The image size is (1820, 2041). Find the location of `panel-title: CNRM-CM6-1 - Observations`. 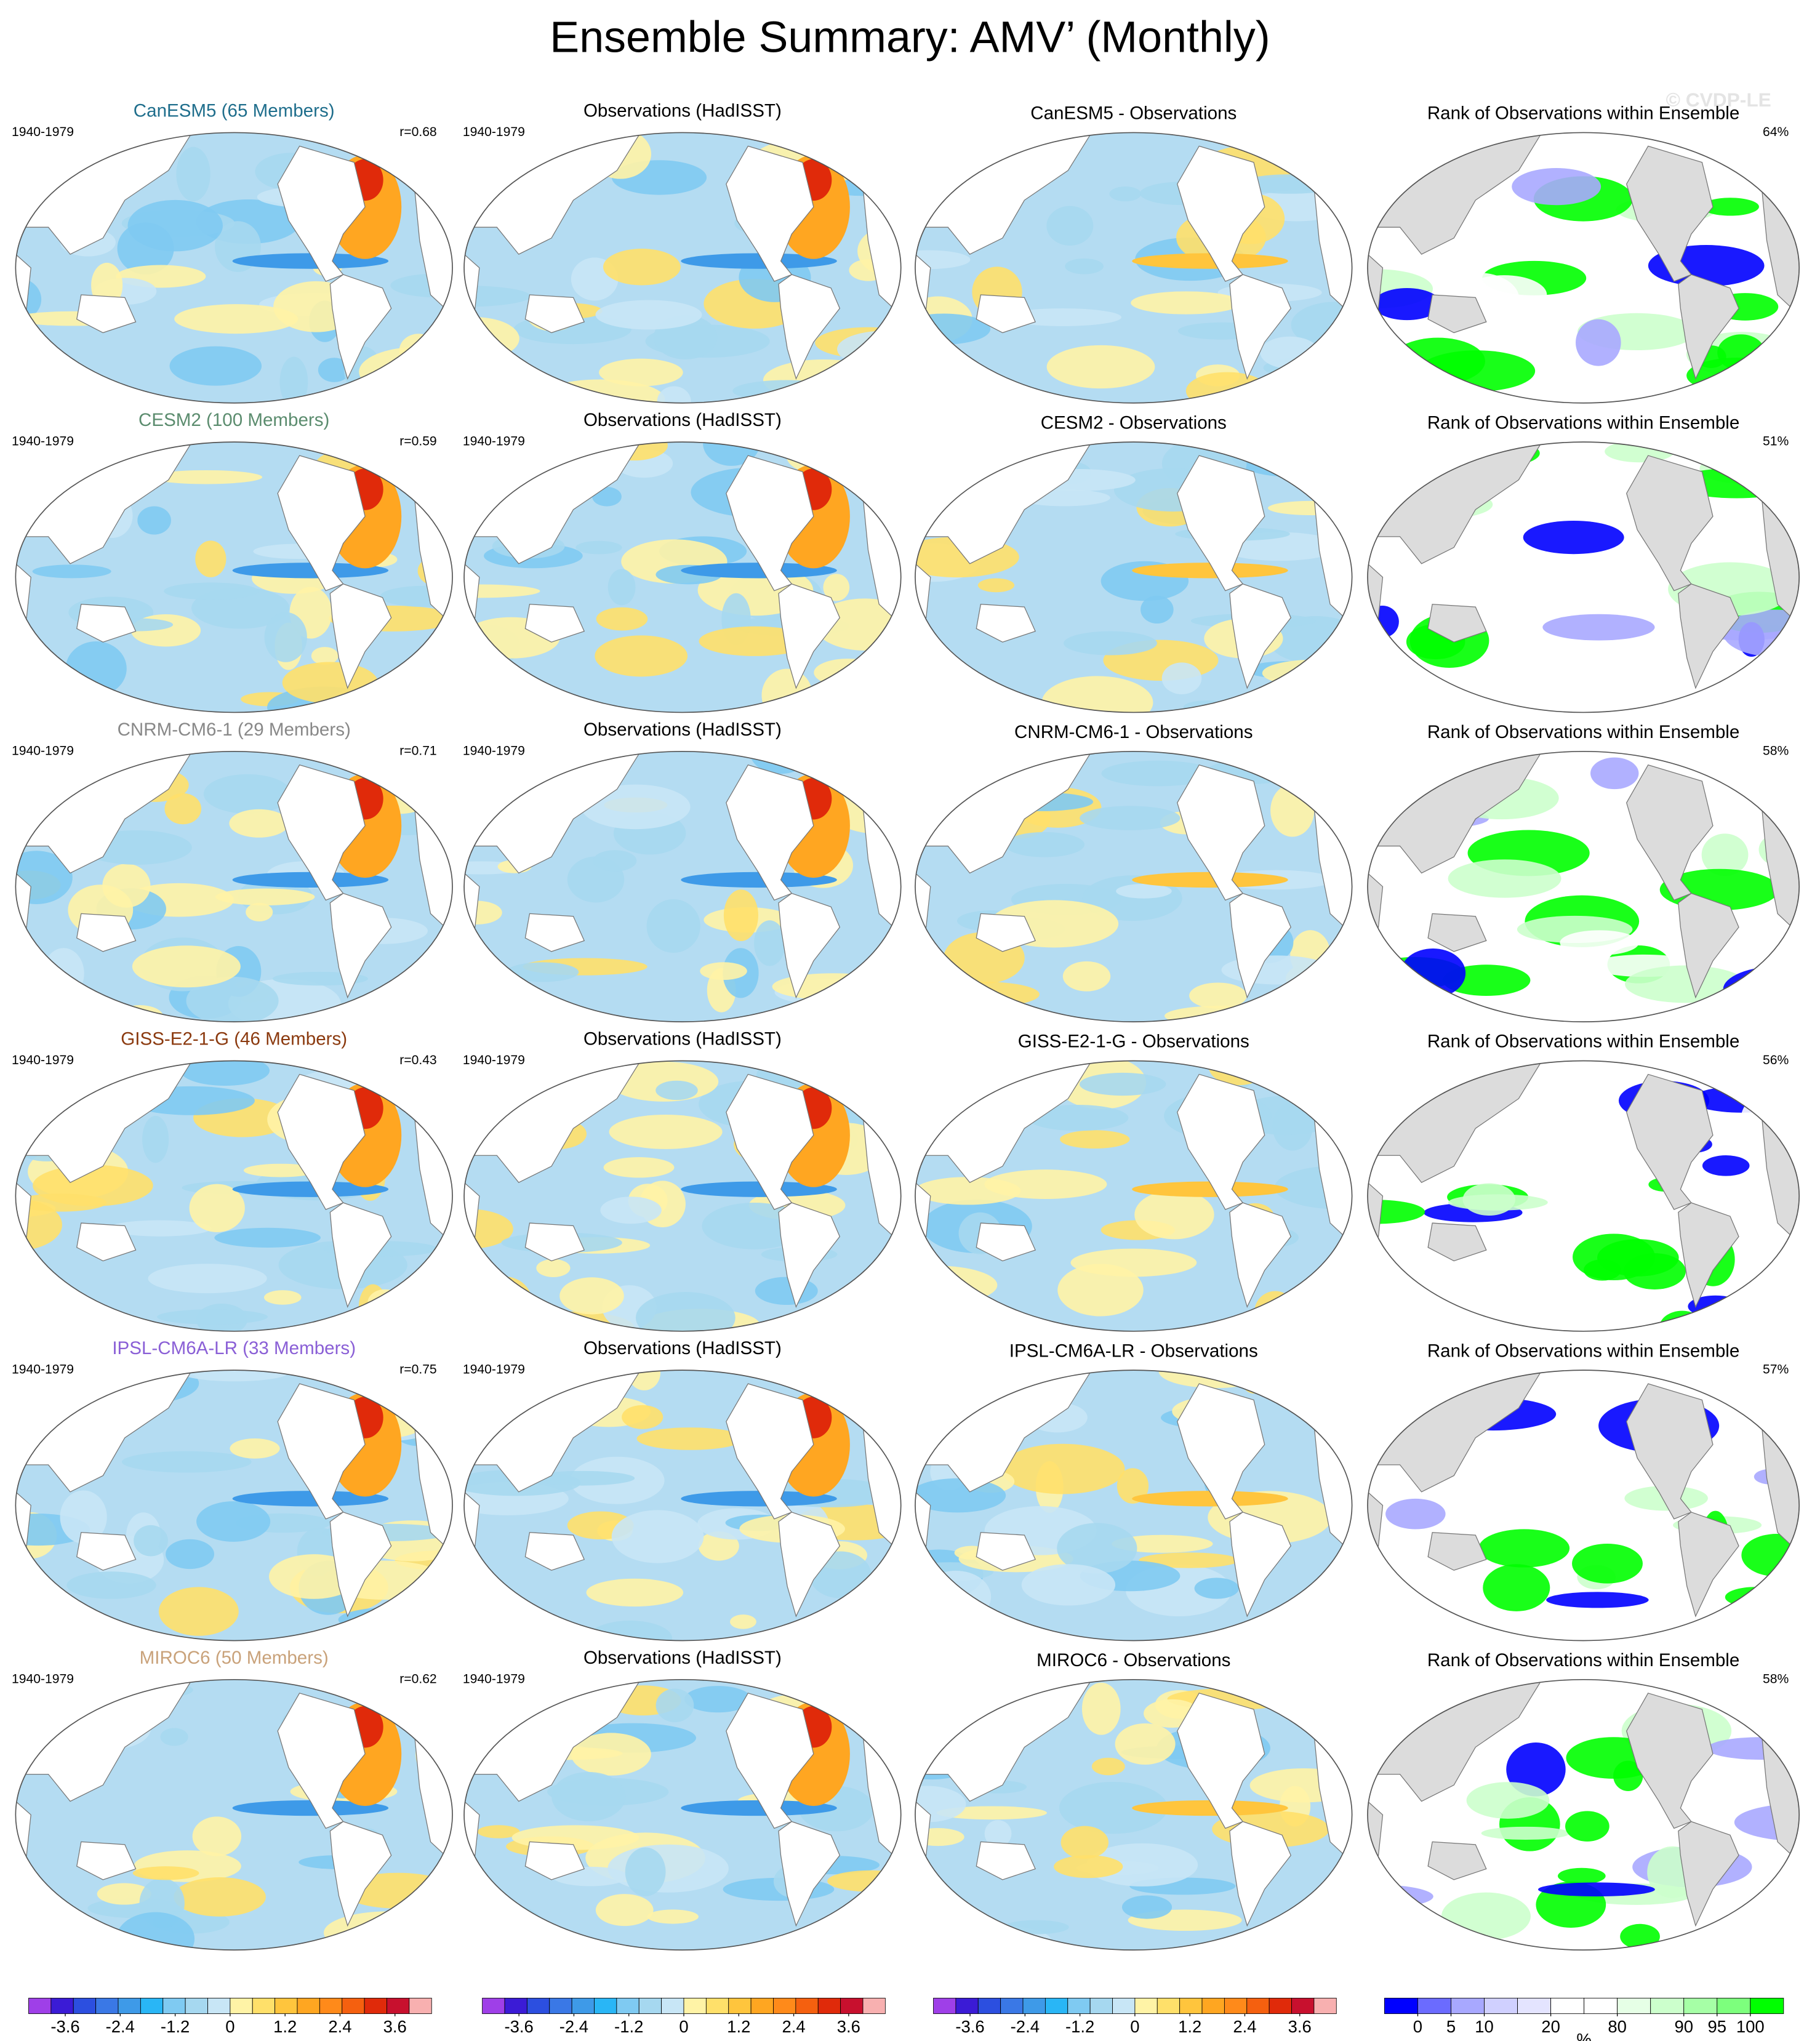

panel-title: CNRM-CM6-1 - Observations is located at coordinates (1133, 732).